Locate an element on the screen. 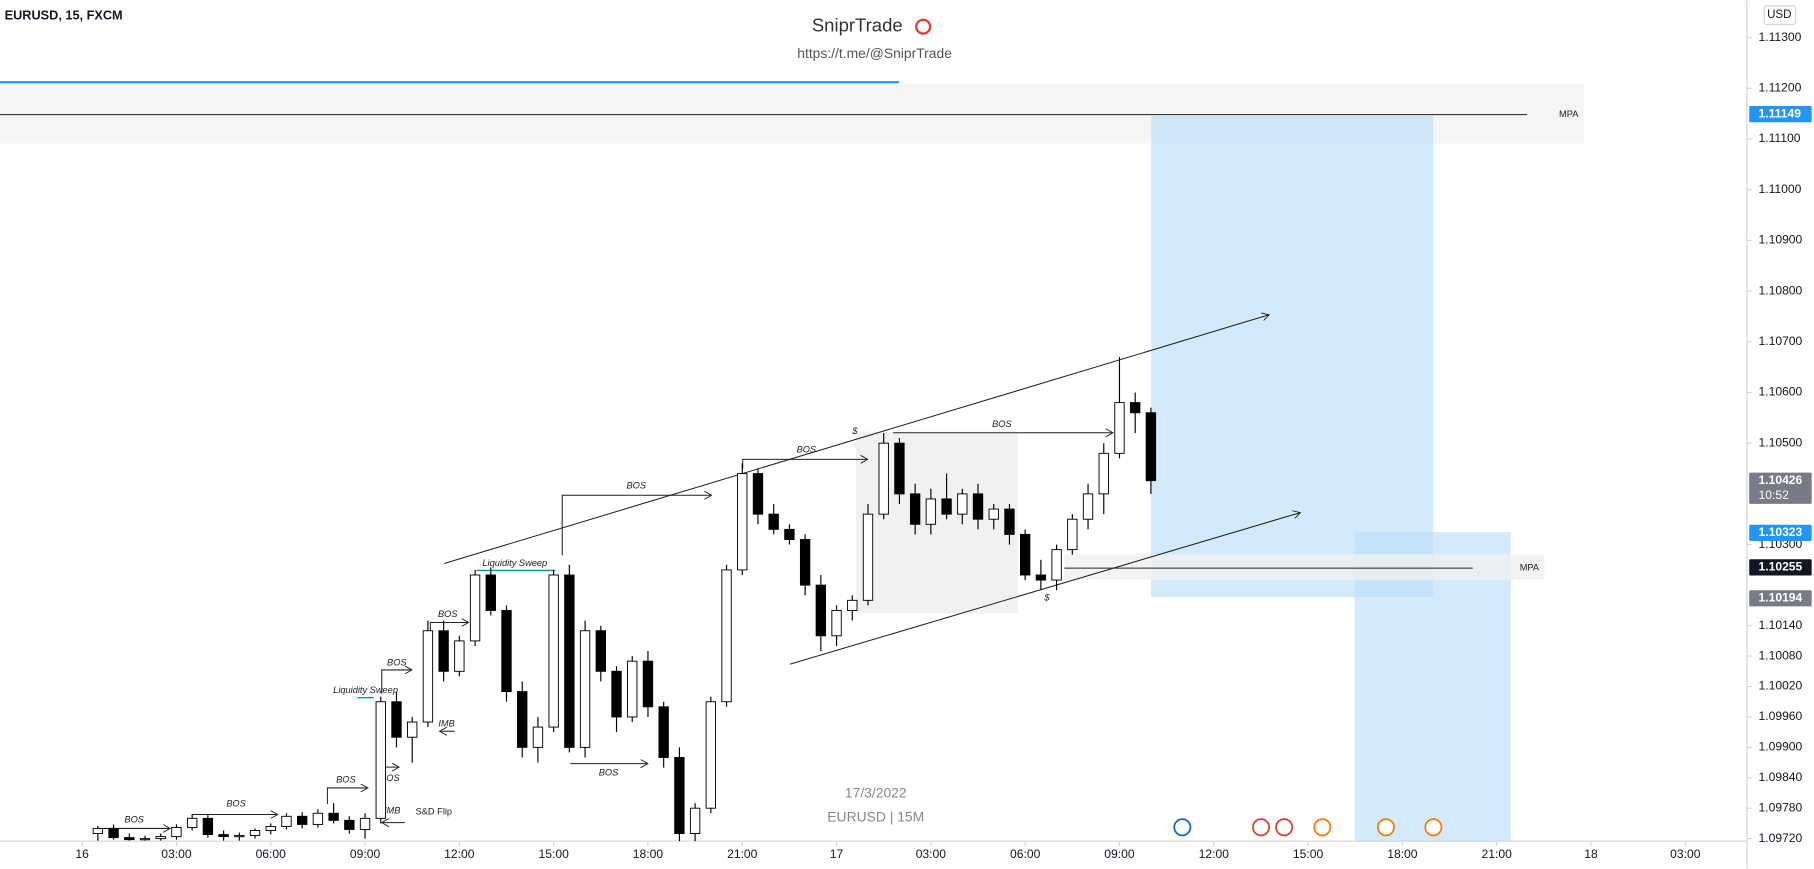  y-tick-label: 1.10140 is located at coordinates (1780, 625).